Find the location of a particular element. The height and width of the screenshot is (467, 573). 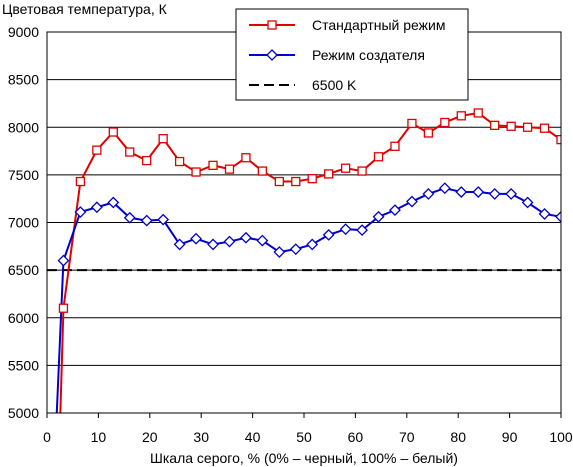

x-tick-label: 40 is located at coordinates (253, 437).